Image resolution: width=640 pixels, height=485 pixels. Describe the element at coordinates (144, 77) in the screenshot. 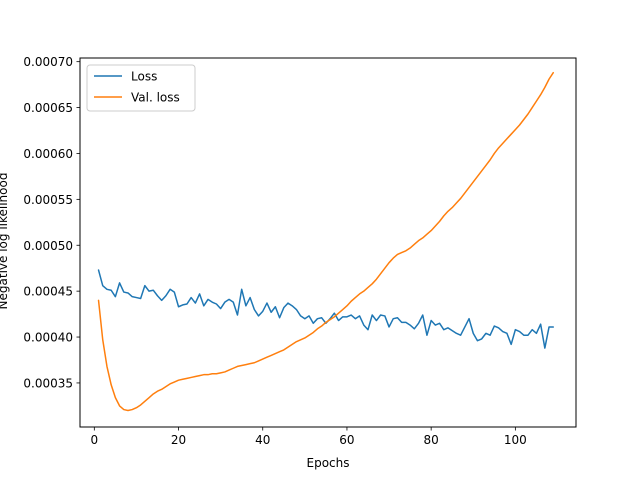

I see `legend-label: Loss` at that location.